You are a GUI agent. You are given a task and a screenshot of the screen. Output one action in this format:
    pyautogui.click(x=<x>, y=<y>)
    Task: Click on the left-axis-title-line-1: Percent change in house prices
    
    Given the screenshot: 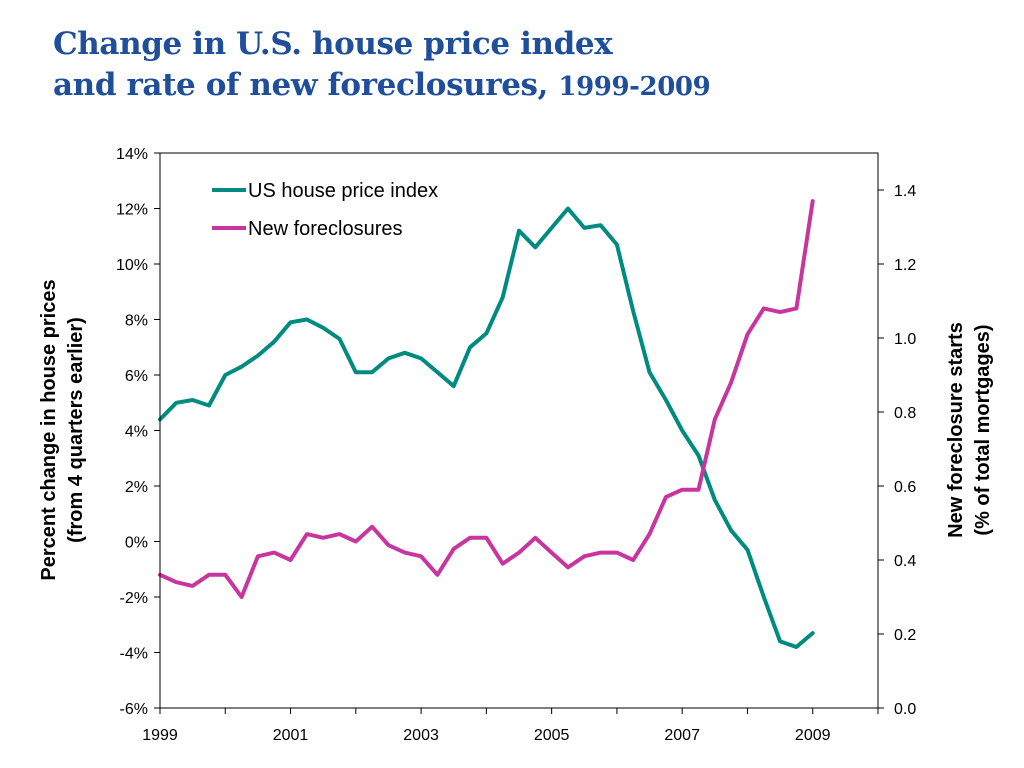 What is the action you would take?
    pyautogui.click(x=49, y=429)
    